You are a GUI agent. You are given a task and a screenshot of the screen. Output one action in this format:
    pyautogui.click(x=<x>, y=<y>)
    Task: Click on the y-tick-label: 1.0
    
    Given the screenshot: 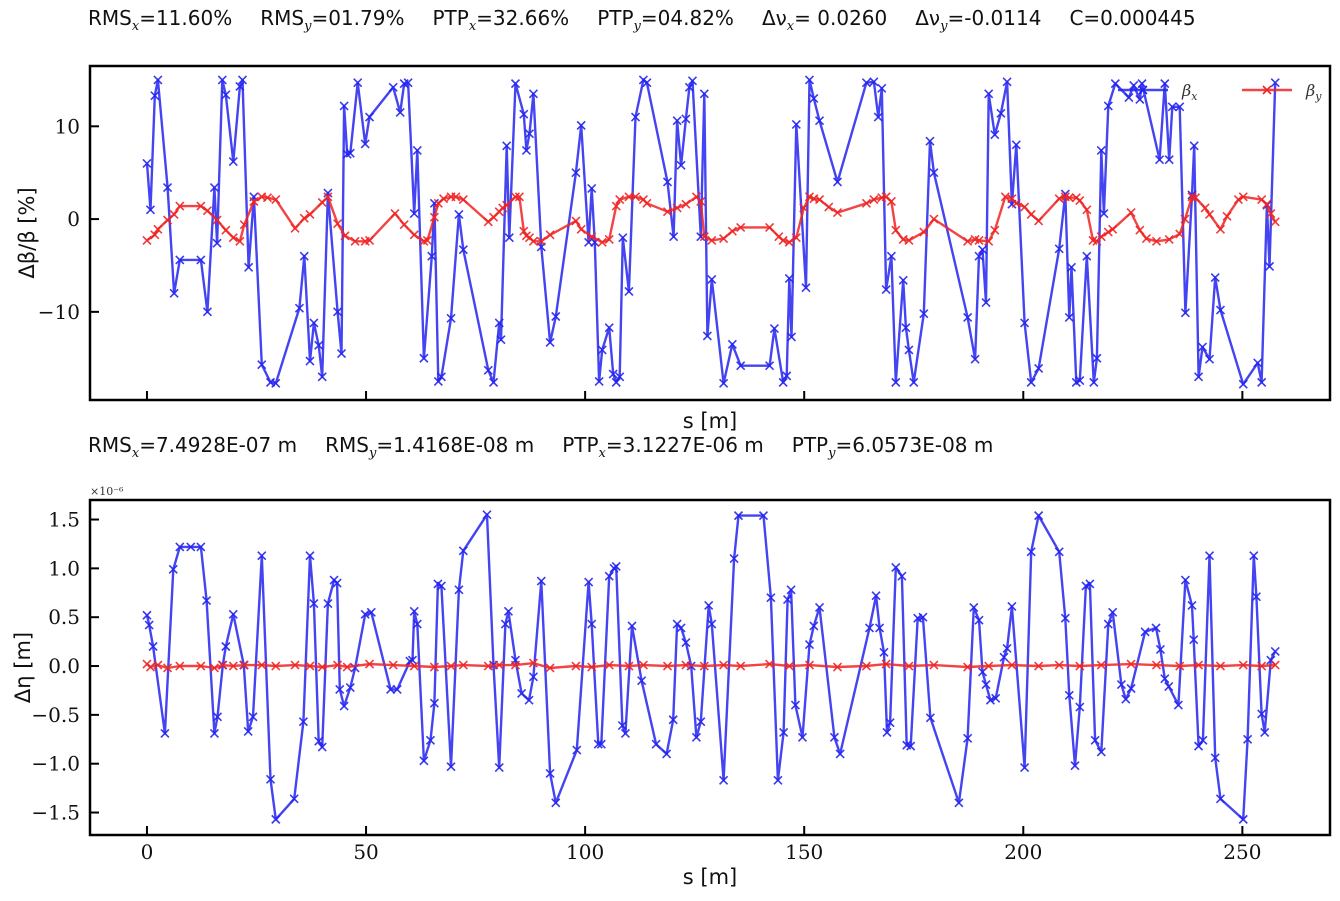 What is the action you would take?
    pyautogui.click(x=64, y=568)
    